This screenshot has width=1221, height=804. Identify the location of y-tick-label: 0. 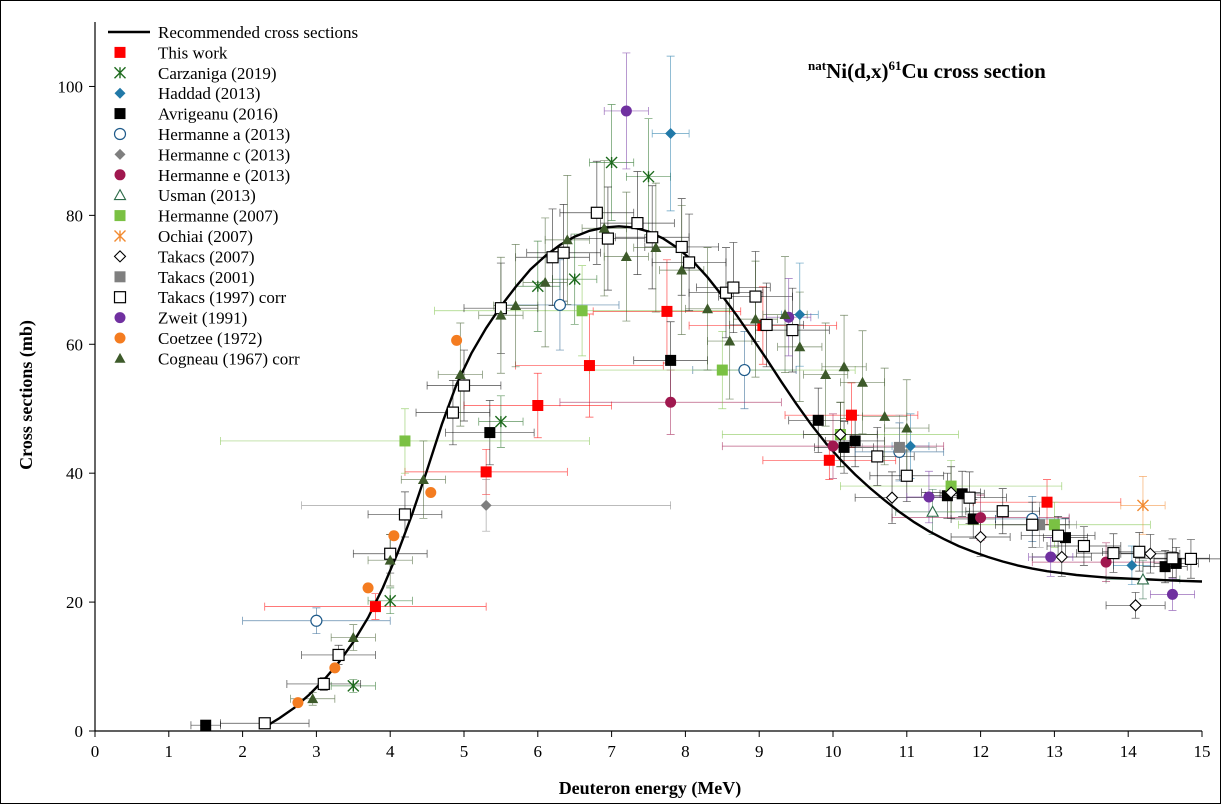
(79, 731).